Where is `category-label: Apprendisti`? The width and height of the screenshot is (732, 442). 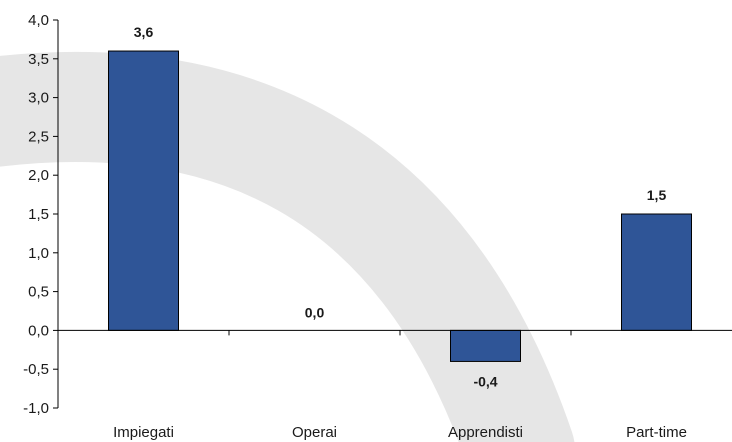
category-label: Apprendisti is located at coordinates (485, 432).